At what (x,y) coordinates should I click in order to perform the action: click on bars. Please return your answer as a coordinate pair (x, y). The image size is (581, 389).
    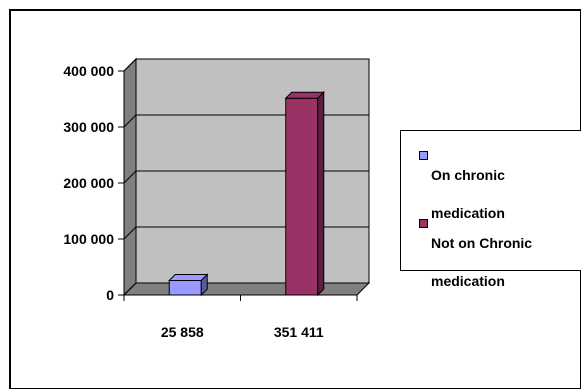
    Looking at the image, I should click on (246, 194).